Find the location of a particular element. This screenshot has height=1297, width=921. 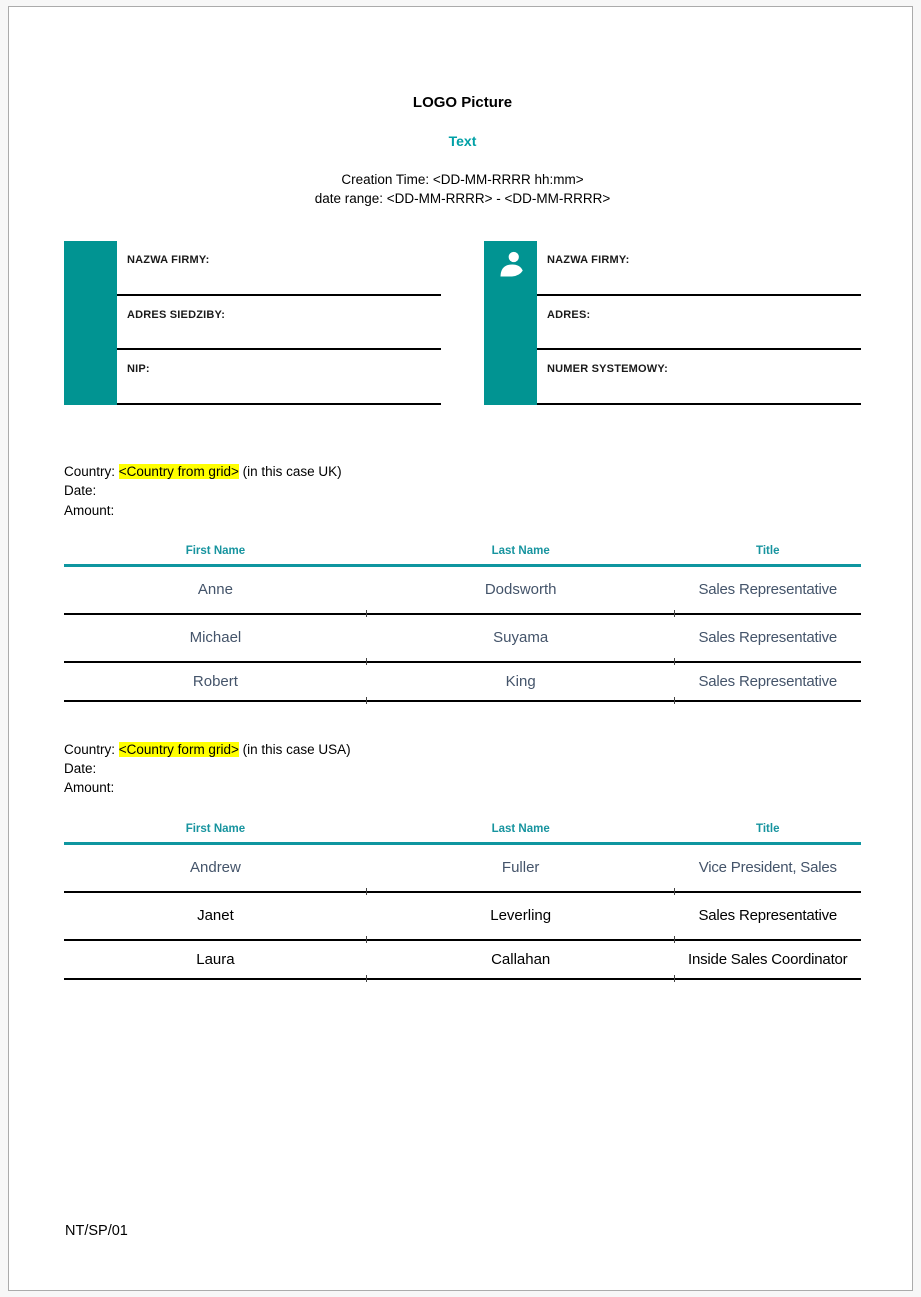

cell-last-name: Dodsworth is located at coordinates (520, 590).